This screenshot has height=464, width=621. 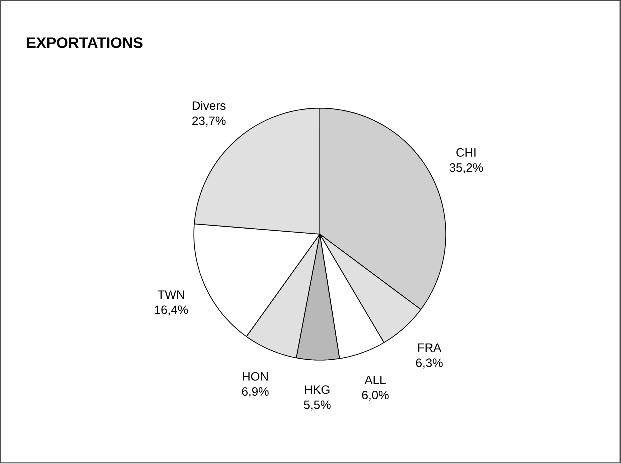 What do you see at coordinates (171, 295) in the screenshot?
I see `slice-label: TWN` at bounding box center [171, 295].